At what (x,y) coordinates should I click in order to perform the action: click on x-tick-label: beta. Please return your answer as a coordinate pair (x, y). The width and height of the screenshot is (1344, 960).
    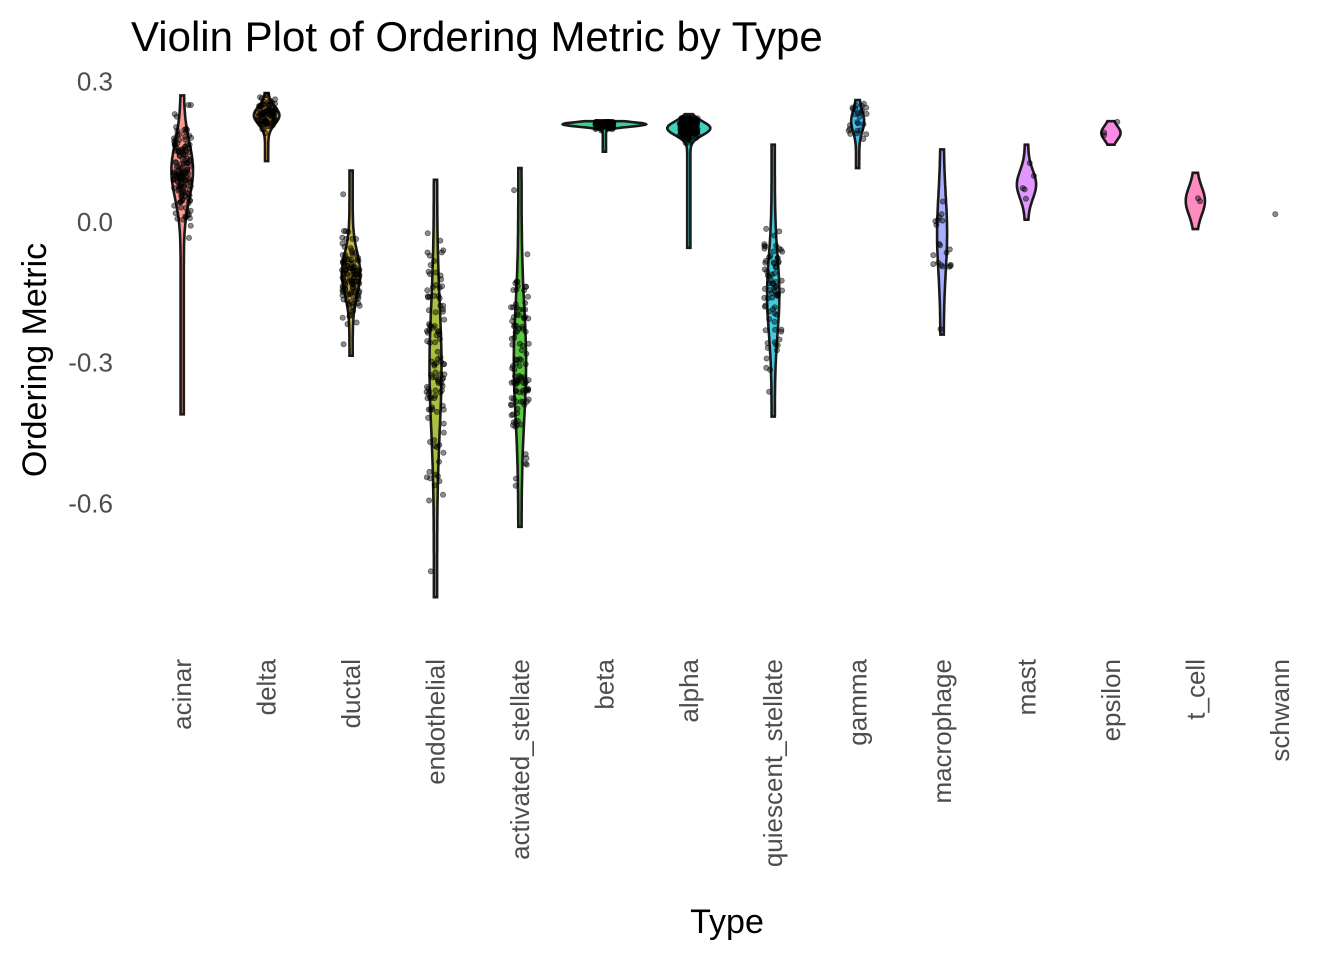
    Looking at the image, I should click on (604, 683).